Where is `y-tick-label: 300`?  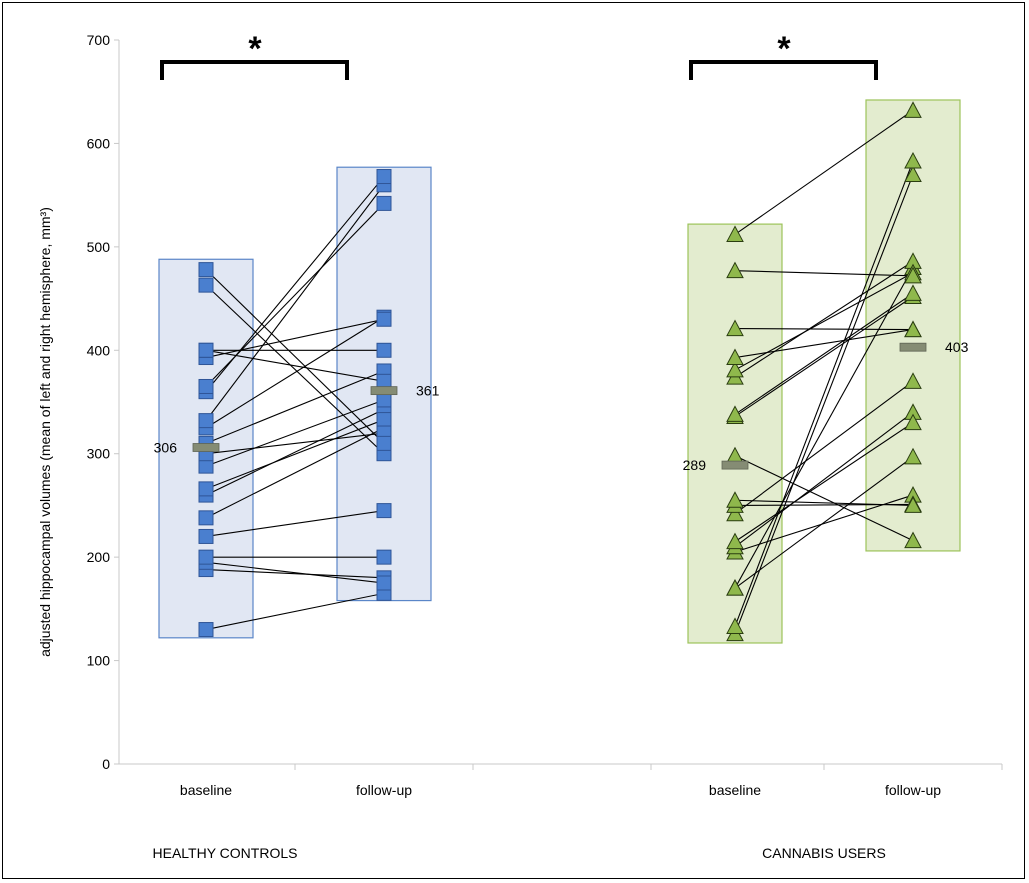 y-tick-label: 300 is located at coordinates (99, 454).